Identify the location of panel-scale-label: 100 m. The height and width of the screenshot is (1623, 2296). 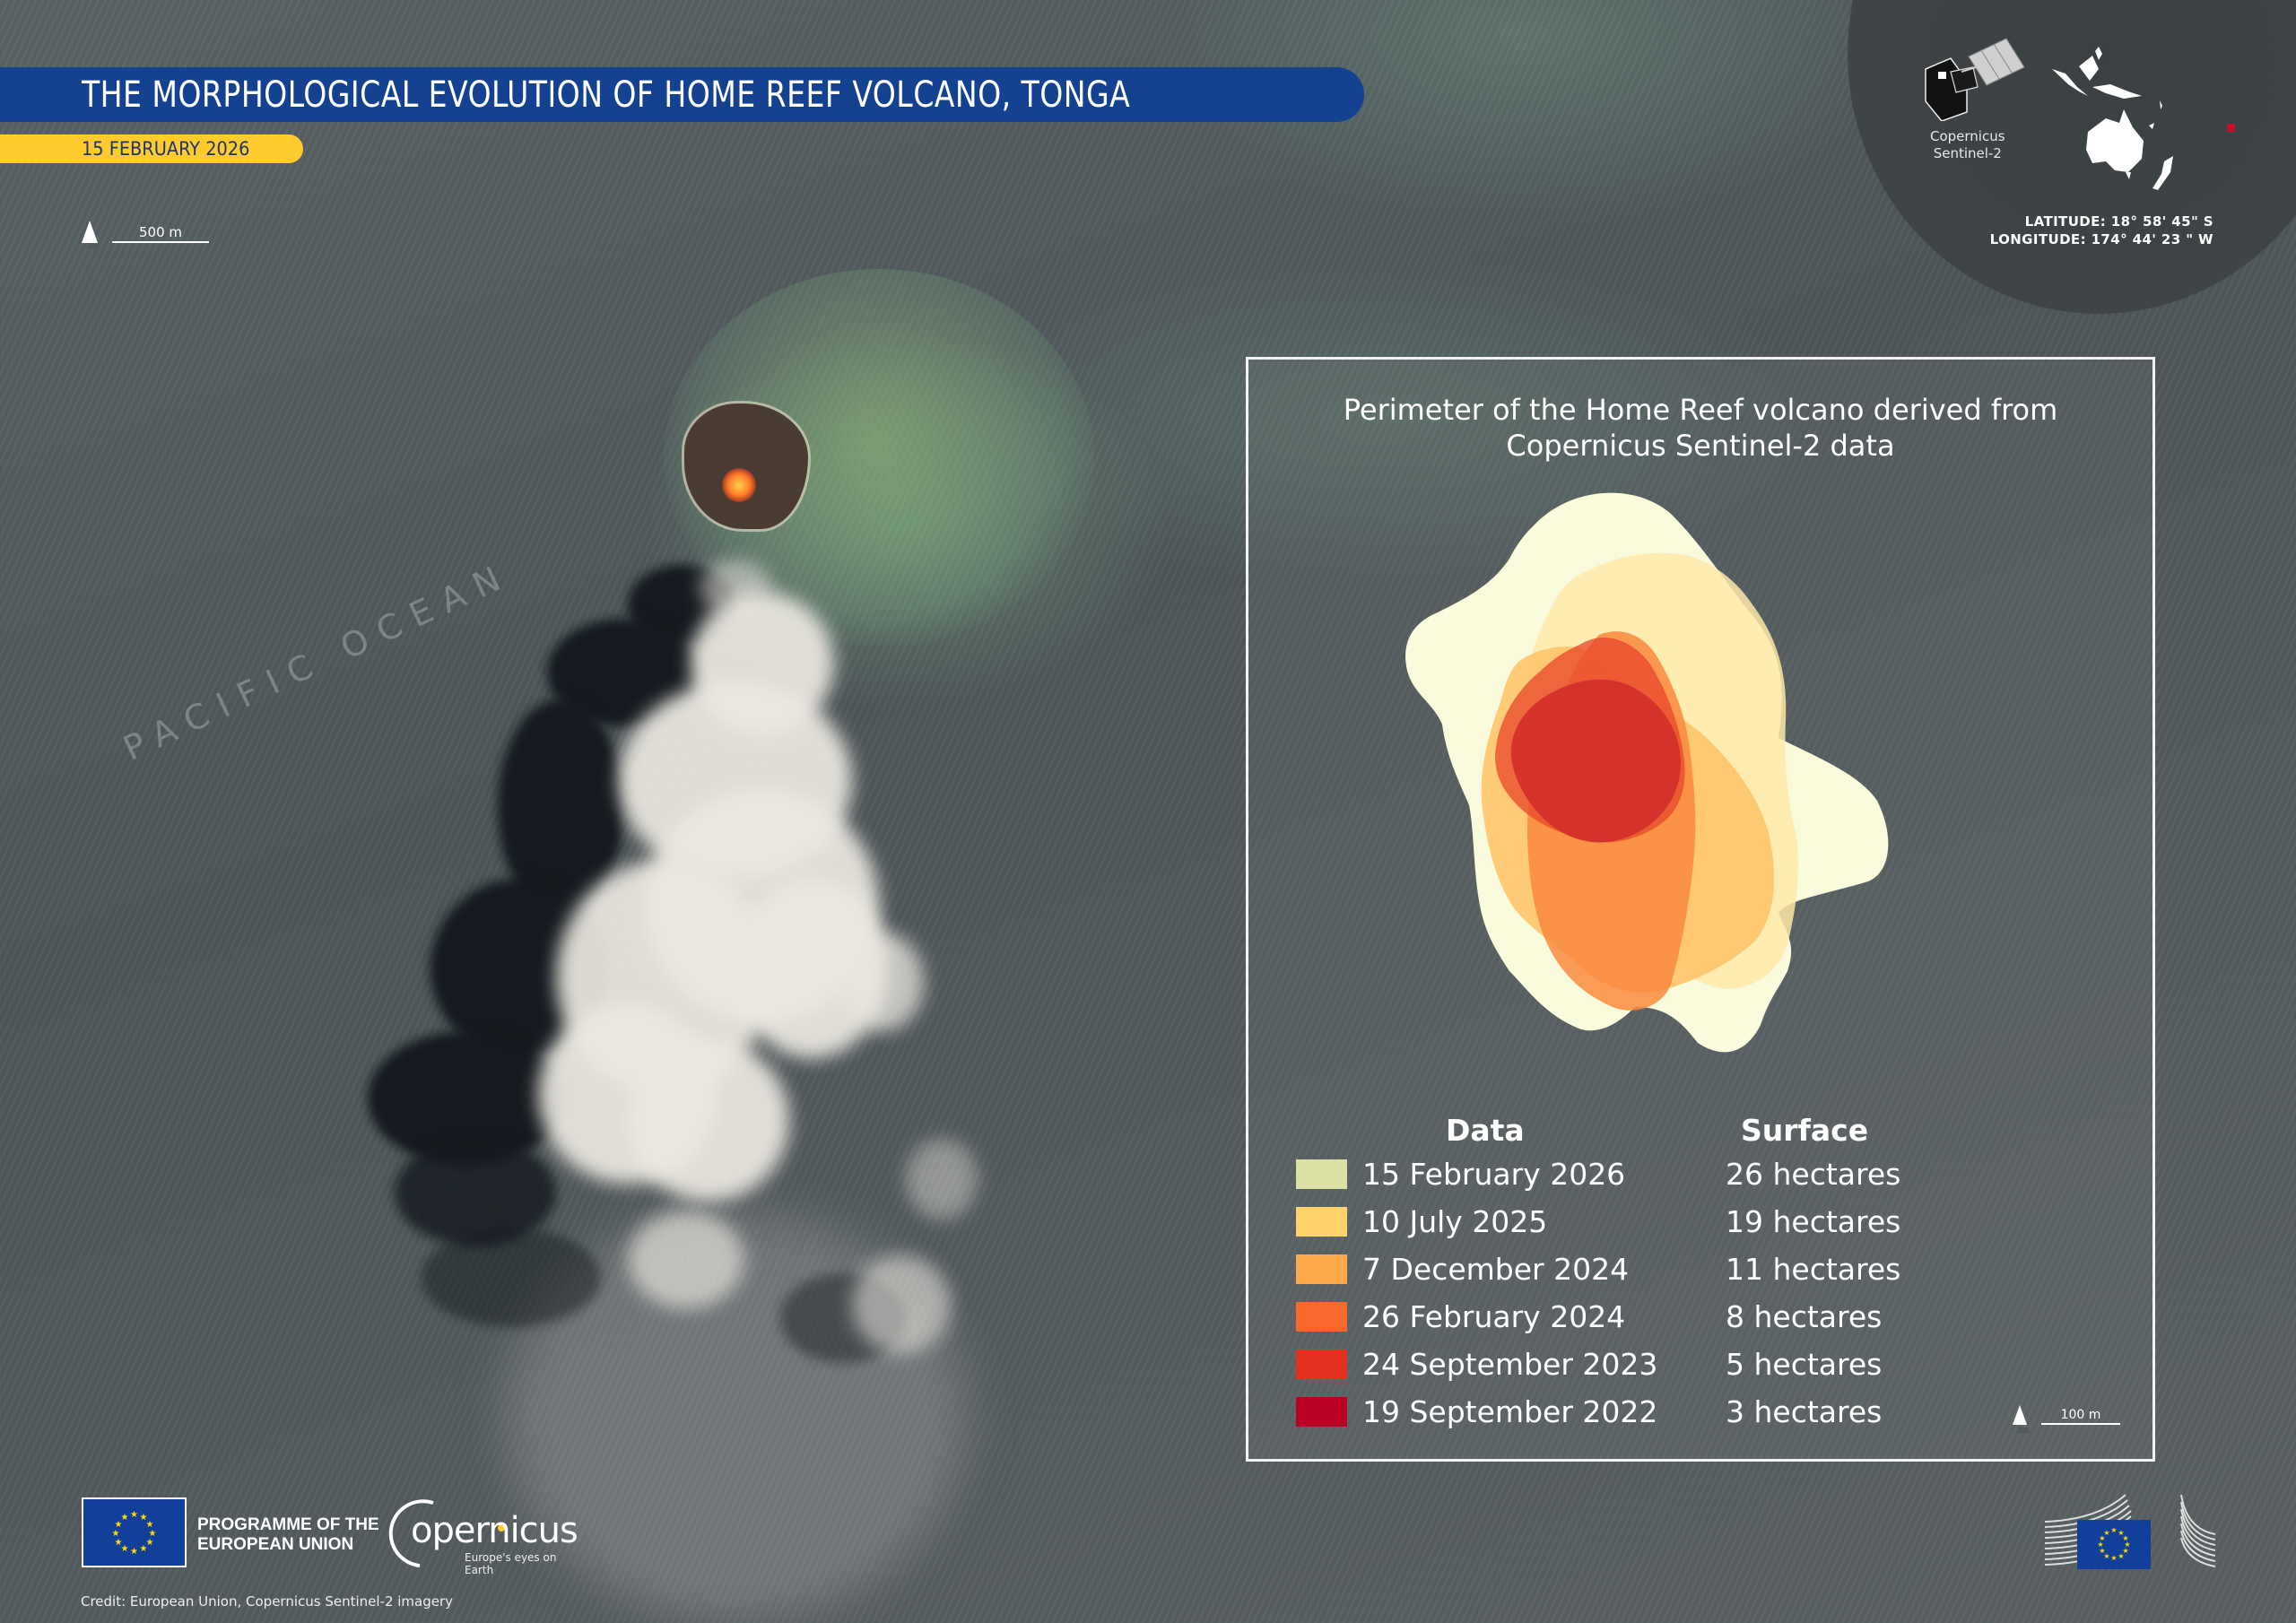
(2080, 1416).